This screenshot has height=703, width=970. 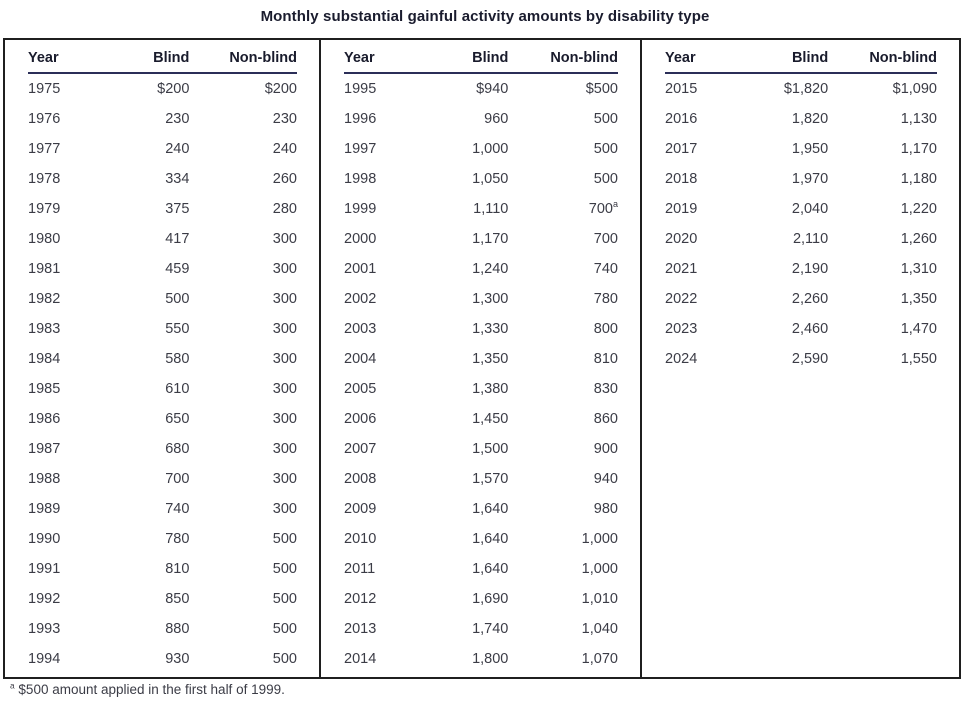 I want to click on blind-amount-cell: 700, so click(x=177, y=479).